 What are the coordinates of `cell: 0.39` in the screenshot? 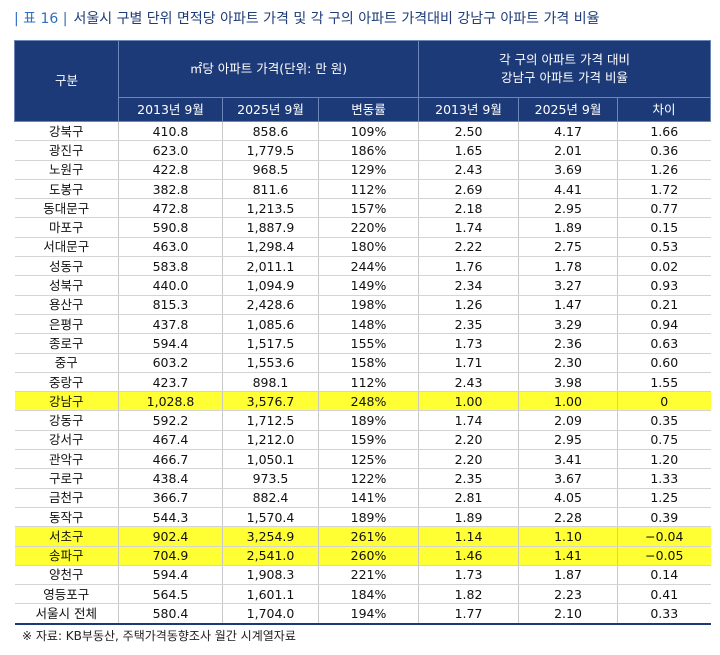 It's located at (663, 517).